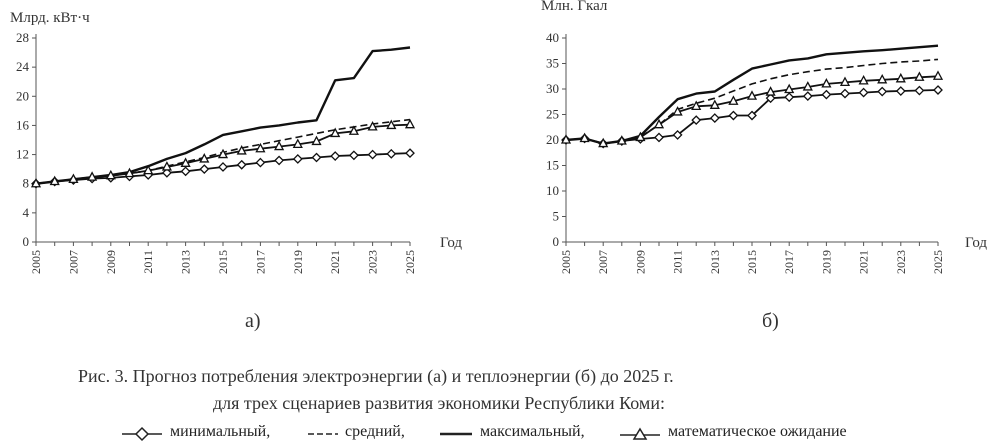  I want to click on chart1-panel-label: а), so click(253, 321).